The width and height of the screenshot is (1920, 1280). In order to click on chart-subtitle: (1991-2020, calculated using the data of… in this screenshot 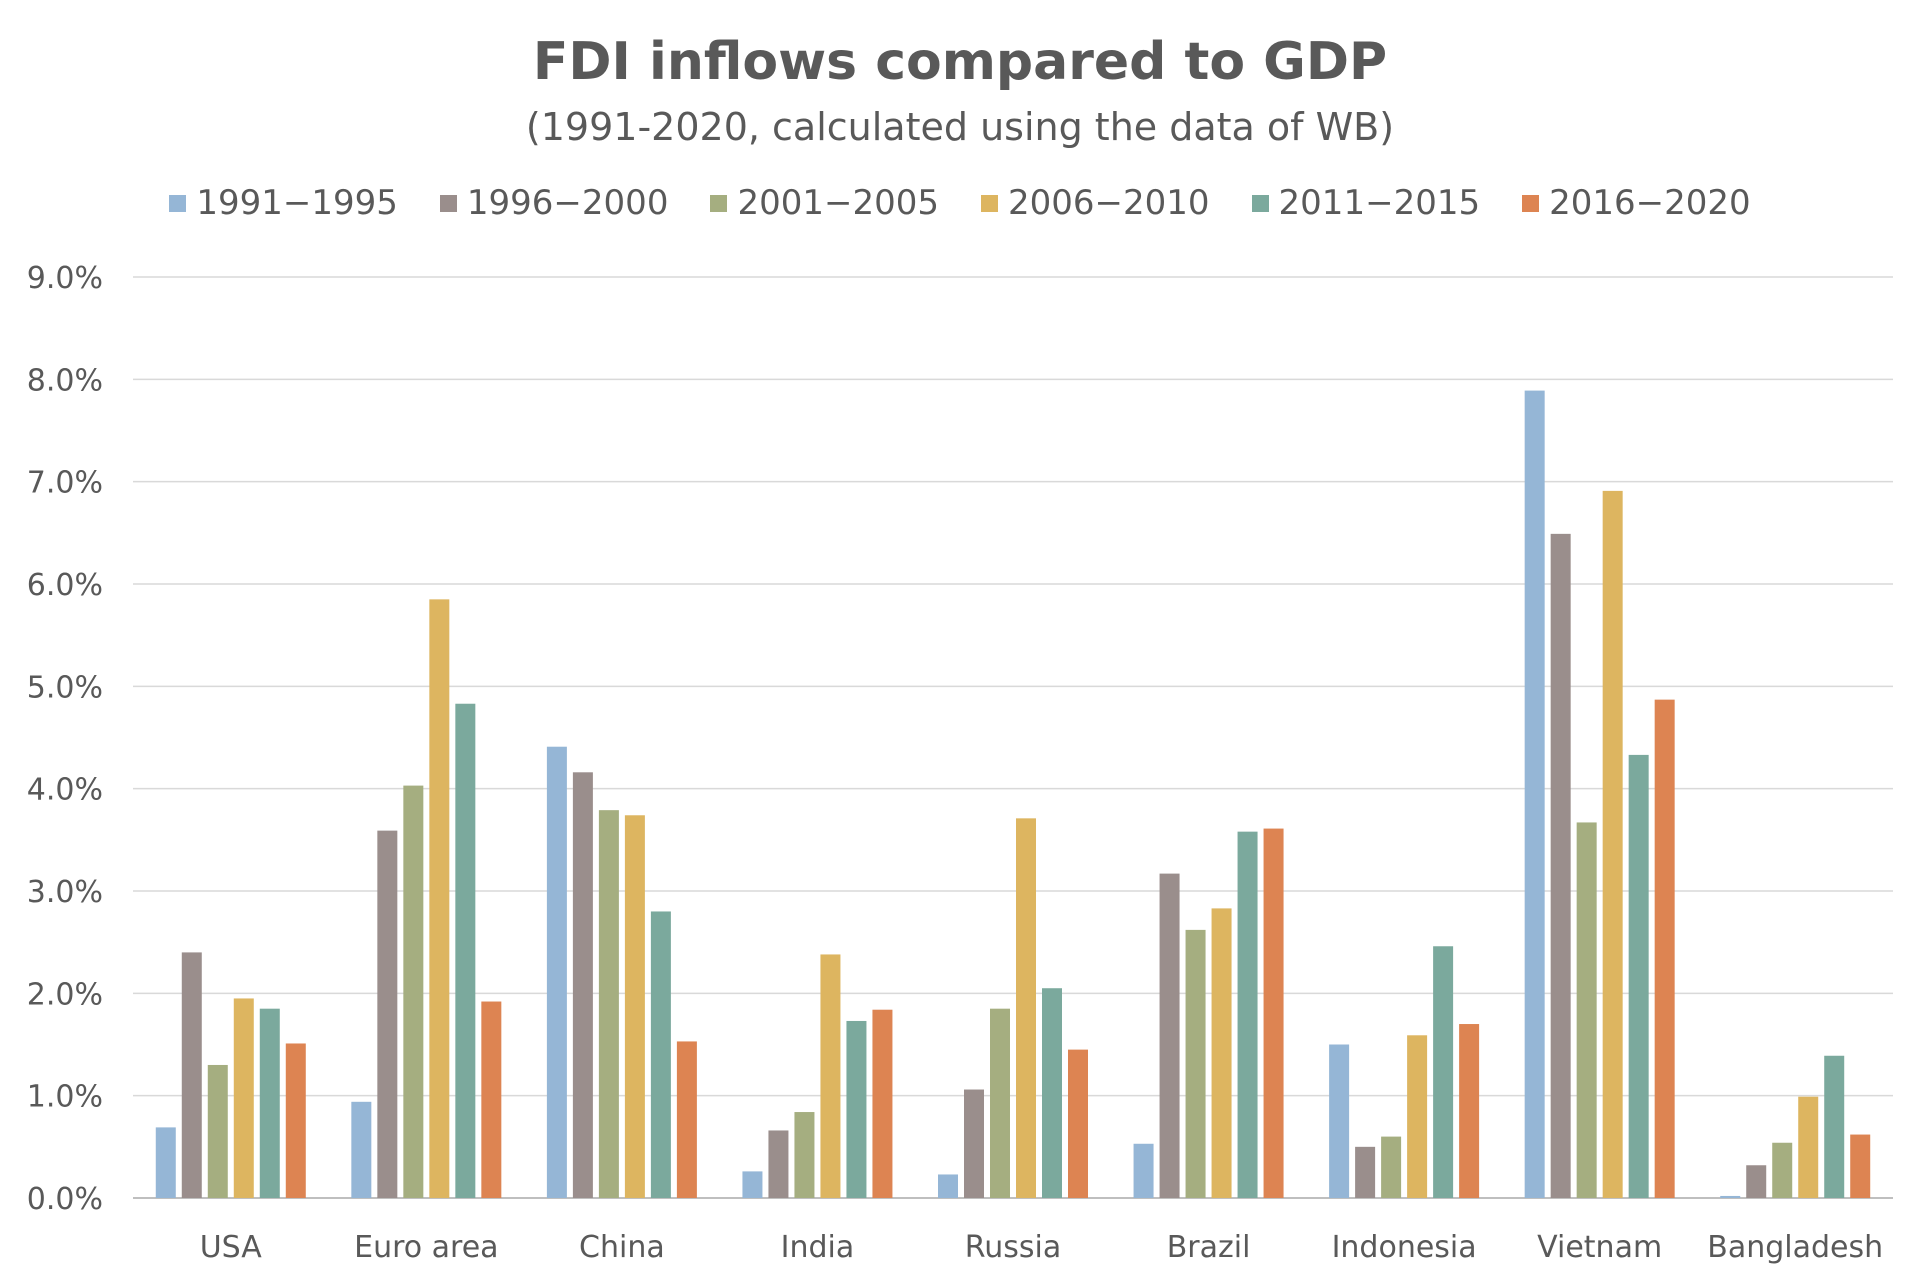, I will do `click(960, 127)`.